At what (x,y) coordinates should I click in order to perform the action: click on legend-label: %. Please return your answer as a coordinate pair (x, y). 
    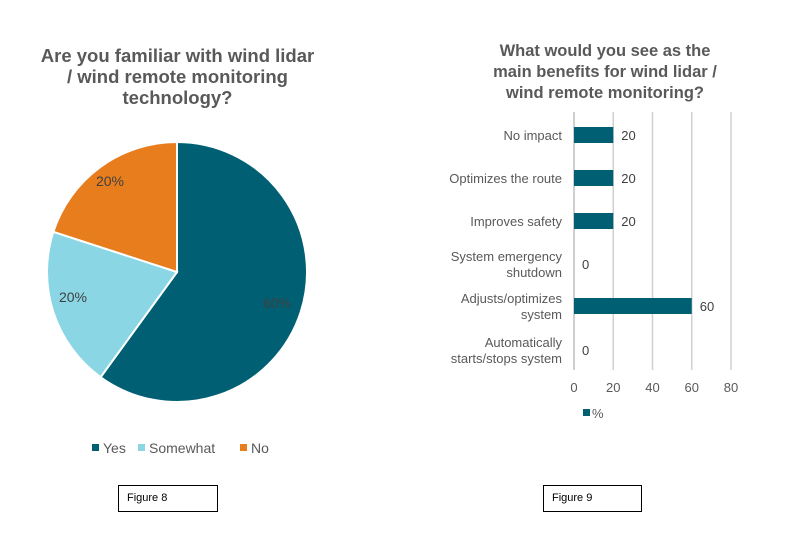
    Looking at the image, I should click on (598, 413).